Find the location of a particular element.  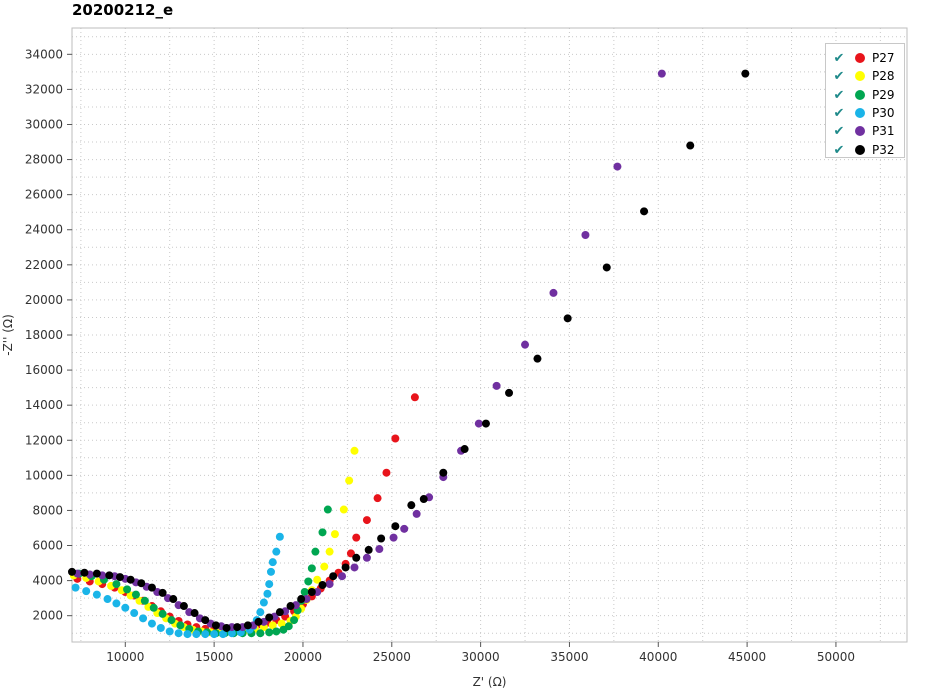

x-tick-label: 50000 is located at coordinates (836, 657).